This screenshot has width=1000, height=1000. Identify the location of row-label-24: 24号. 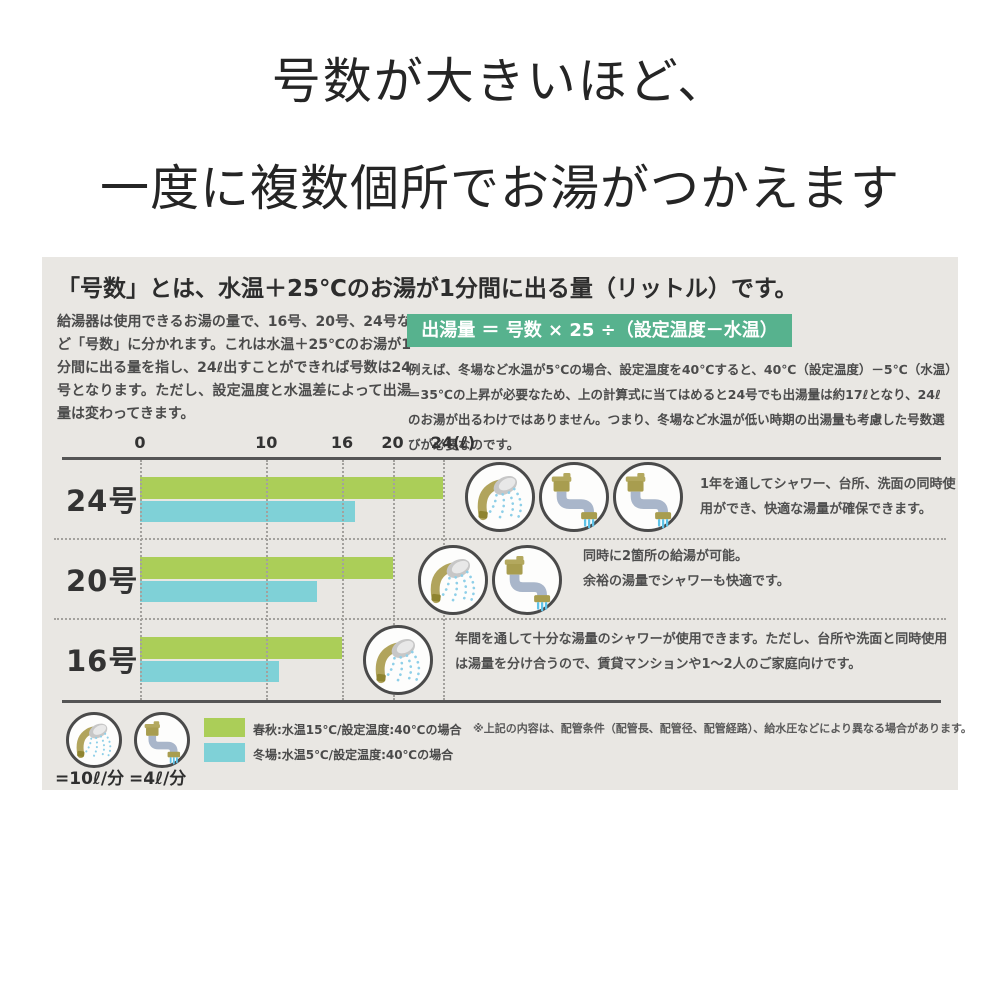
(102, 501).